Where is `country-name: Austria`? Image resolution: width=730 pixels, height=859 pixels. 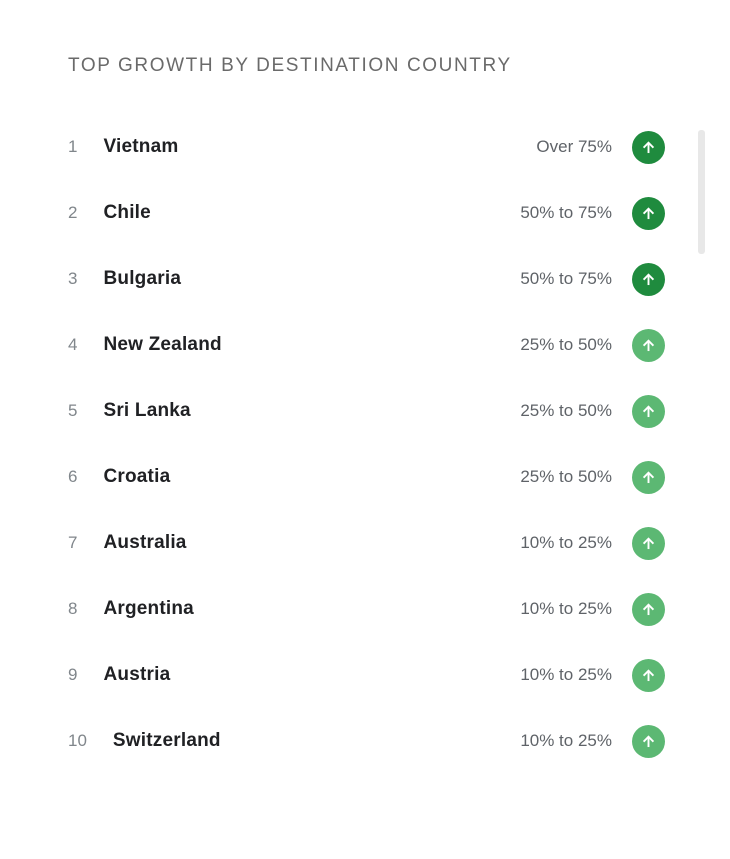
country-name: Austria is located at coordinates (137, 674).